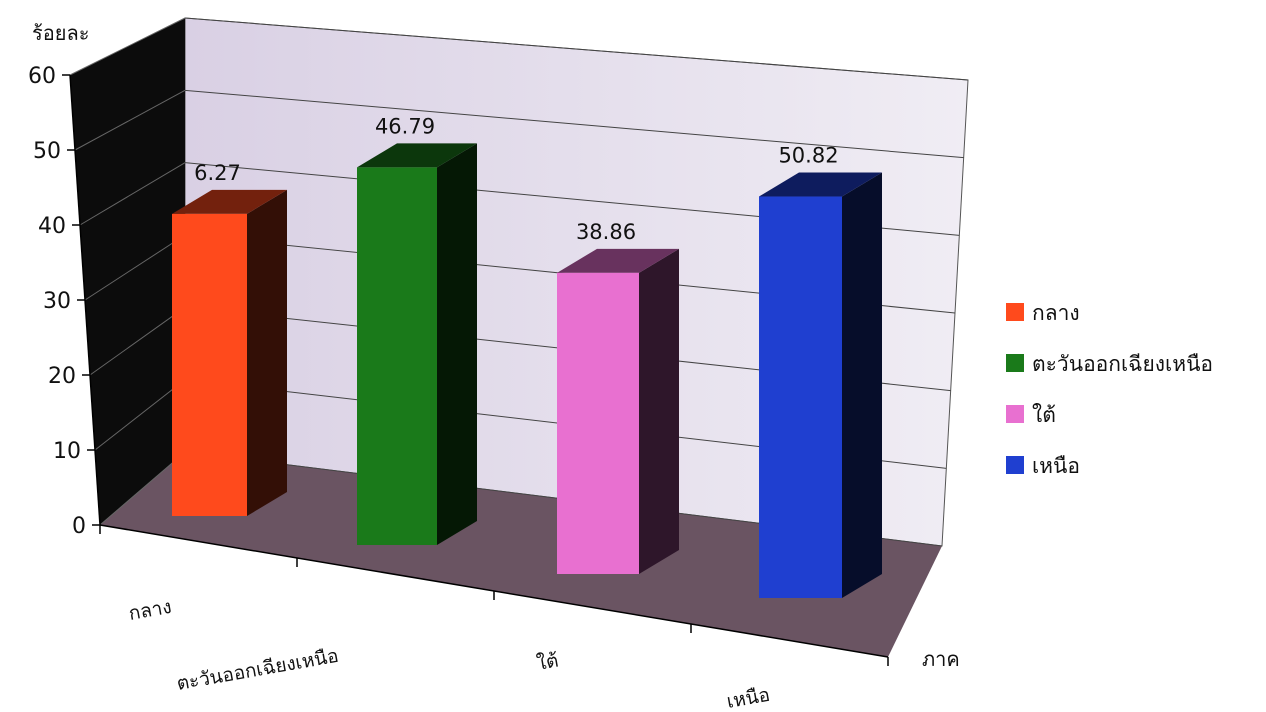 Image resolution: width=1266 pixels, height=712 pixels. What do you see at coordinates (1122, 364) in the screenshot?
I see `legend-label: ตะวันออกเฉียงเหนือ` at bounding box center [1122, 364].